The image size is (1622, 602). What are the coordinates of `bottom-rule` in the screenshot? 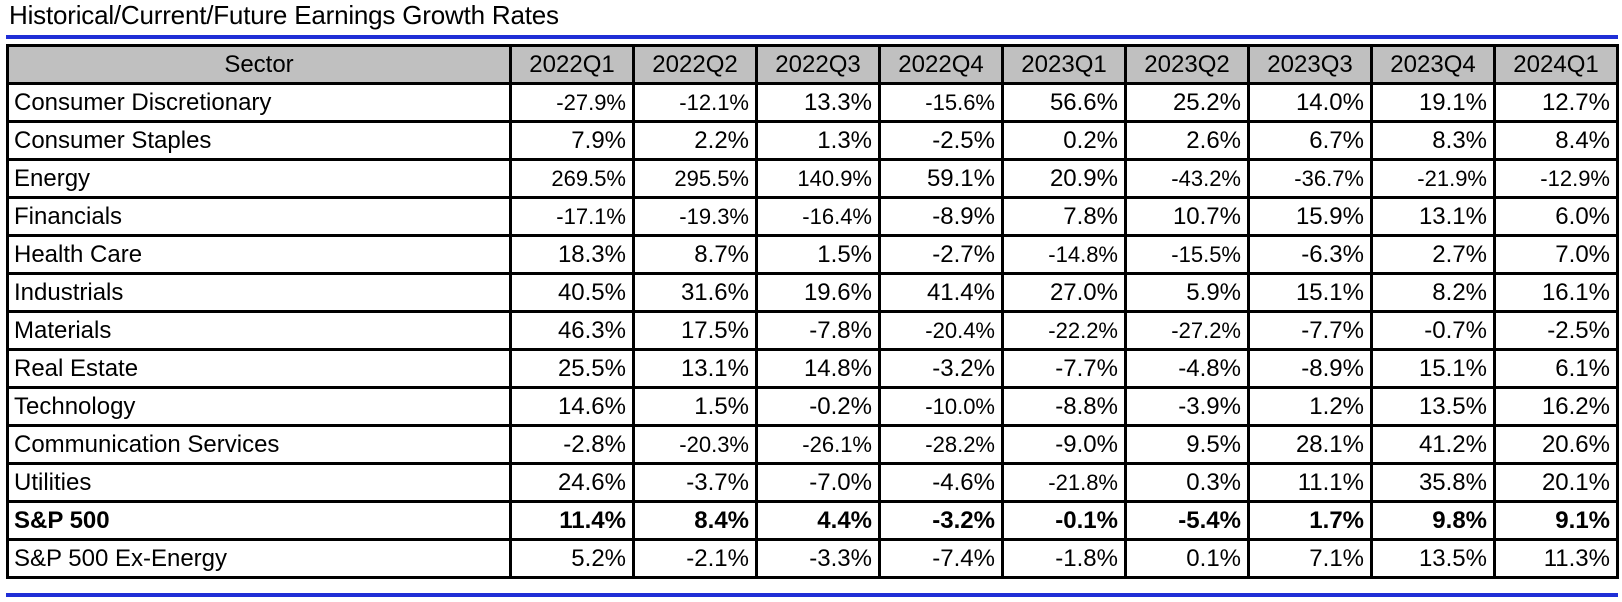 It's located at (812, 595).